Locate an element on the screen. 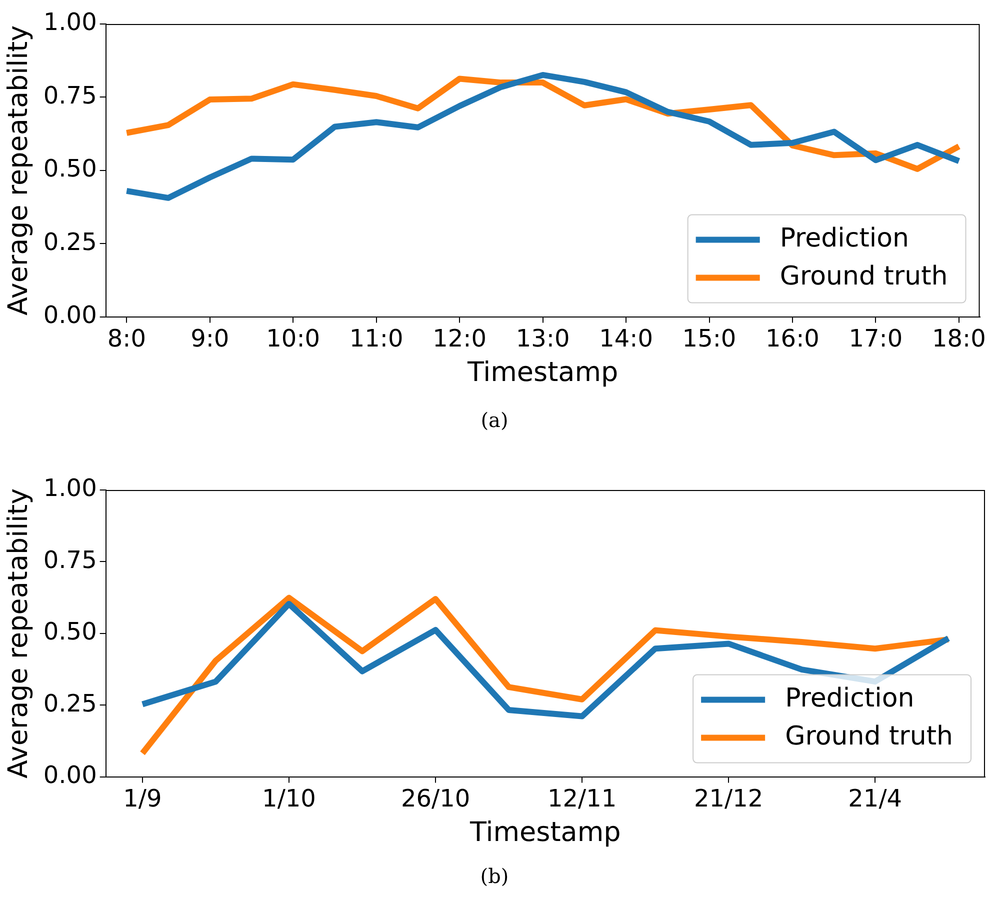 This screenshot has width=989, height=903. x-tick-label: 1/10 is located at coordinates (289, 798).